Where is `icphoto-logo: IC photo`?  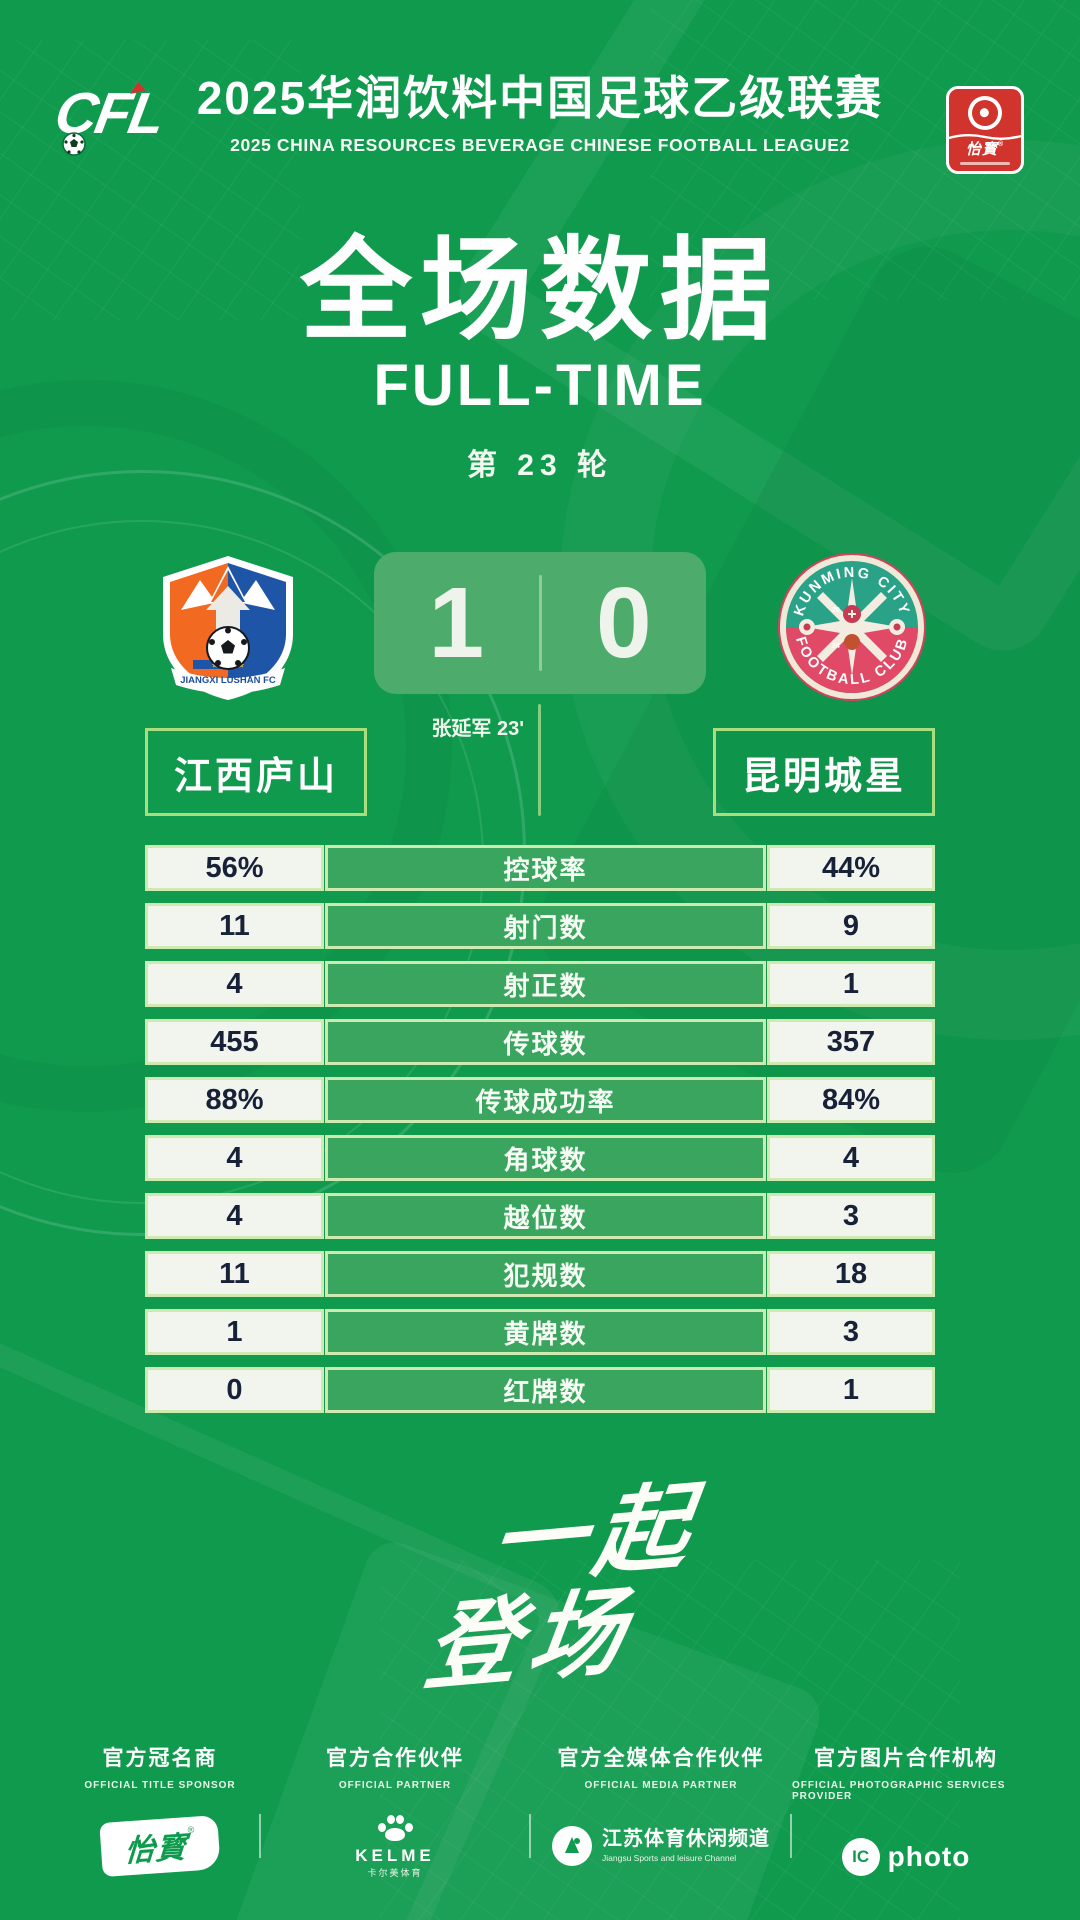
icphoto-logo: IC photo is located at coordinates (906, 1857).